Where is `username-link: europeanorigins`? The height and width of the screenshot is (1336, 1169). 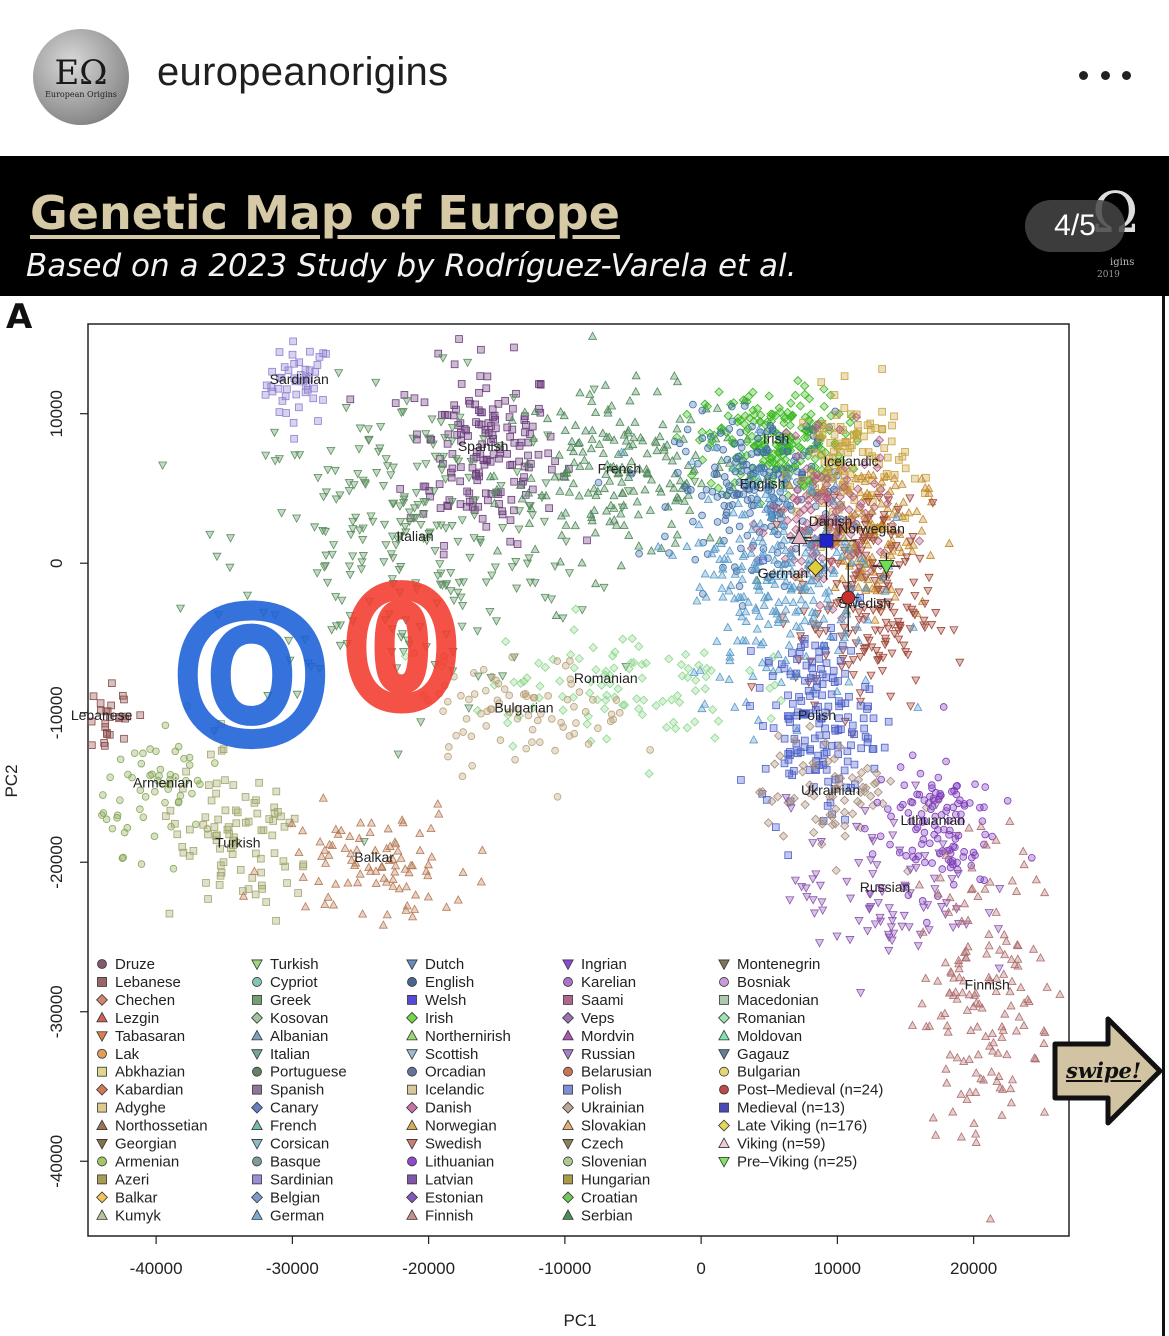 username-link: europeanorigins is located at coordinates (303, 72).